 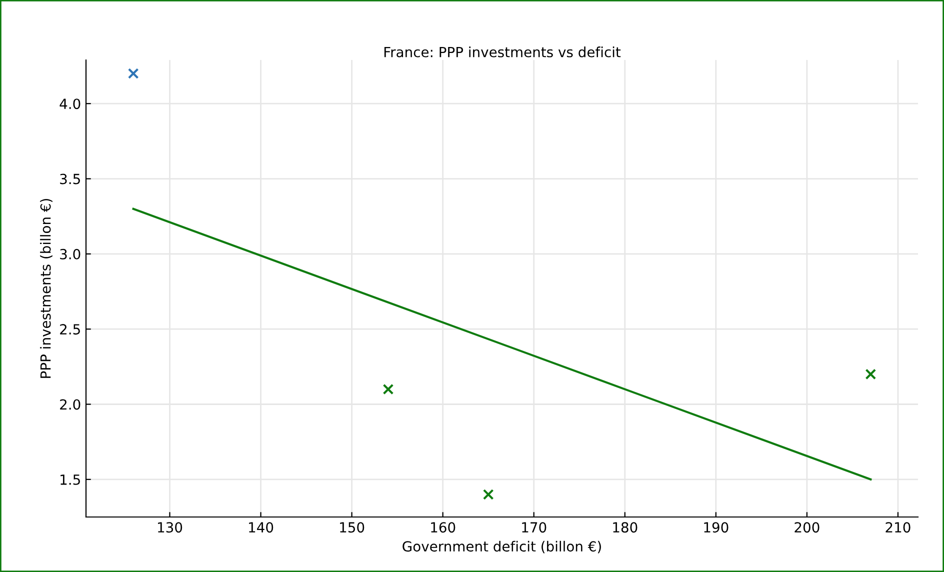 What do you see at coordinates (261, 527) in the screenshot?
I see `x-tick-label: 140` at bounding box center [261, 527].